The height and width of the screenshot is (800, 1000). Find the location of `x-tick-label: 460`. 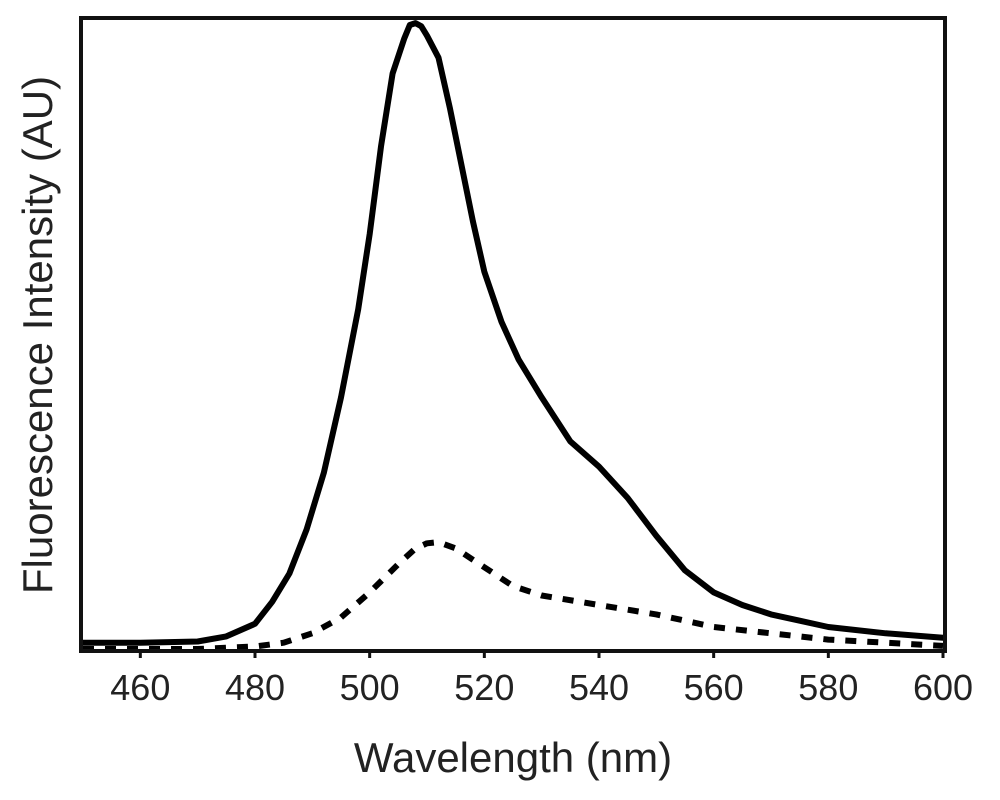

x-tick-label: 460 is located at coordinates (140, 687).